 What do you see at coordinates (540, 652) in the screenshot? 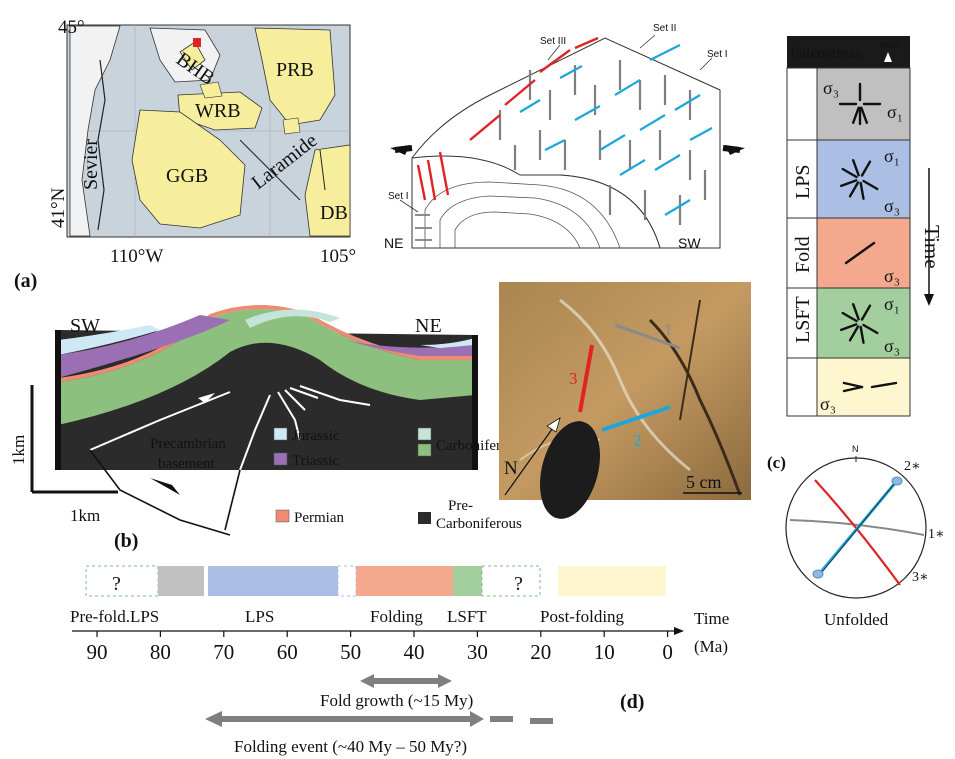
I see `timeline-tick-label: 20` at bounding box center [540, 652].